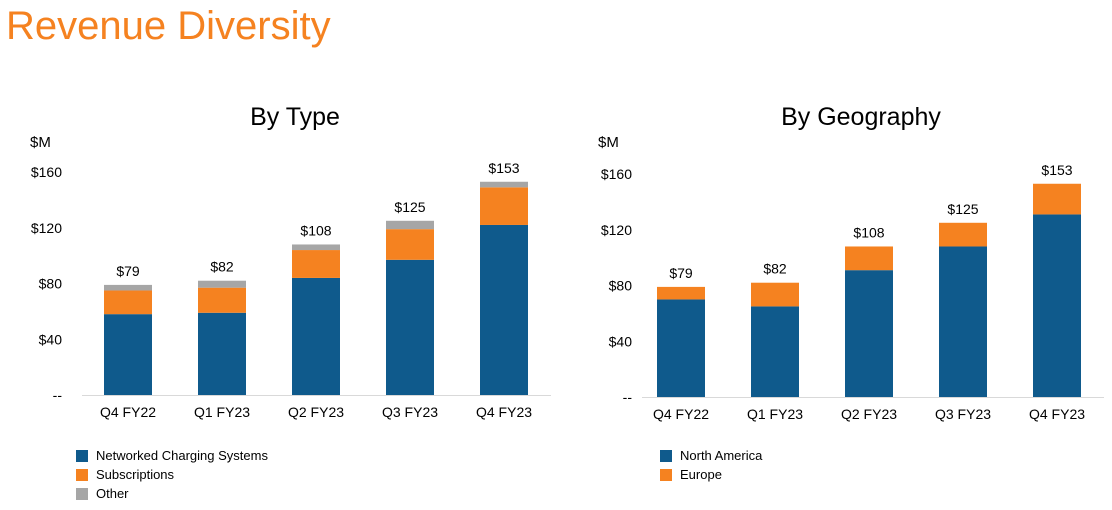 This screenshot has height=510, width=1112. I want to click on by-geography-x-tick-label: Q1 FY23, so click(775, 414).